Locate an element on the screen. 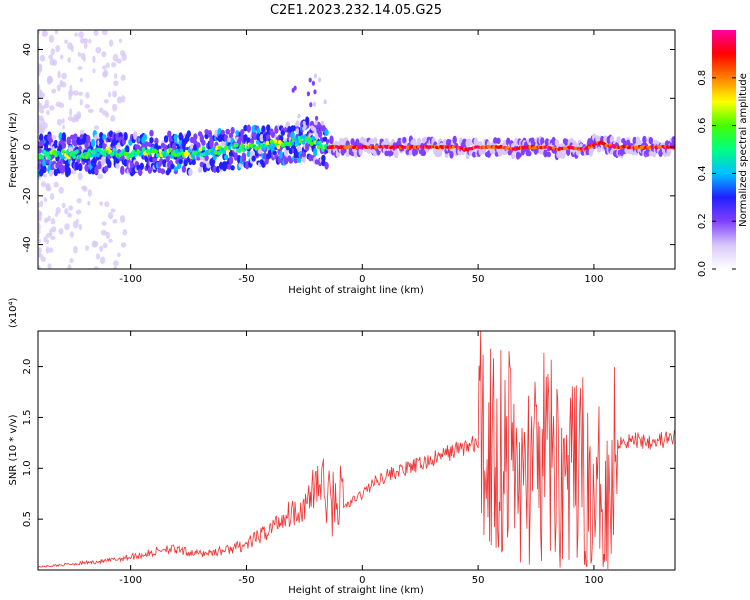 The height and width of the screenshot is (600, 750). snr-y-tick-label: 0.5 is located at coordinates (27, 519).